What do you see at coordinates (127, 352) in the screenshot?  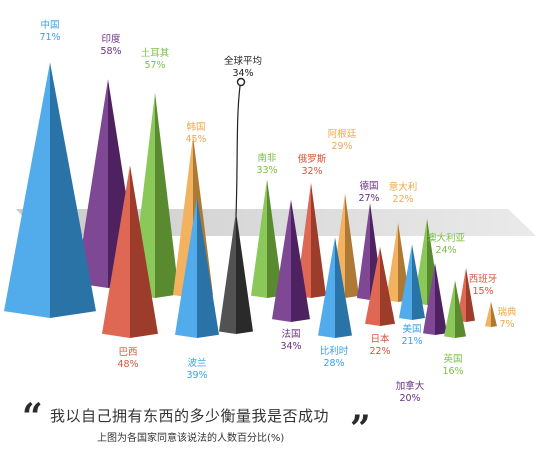 I see `country-label: 巴西` at bounding box center [127, 352].